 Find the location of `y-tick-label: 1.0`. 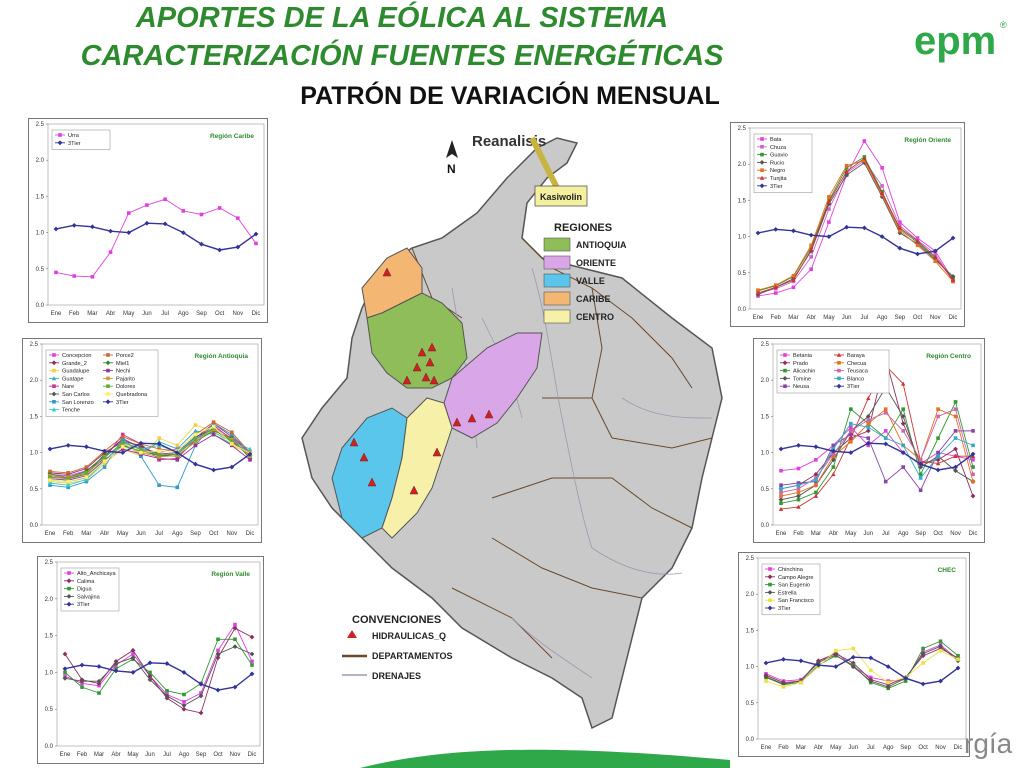

y-tick-label: 1.0 is located at coordinates (49, 673).